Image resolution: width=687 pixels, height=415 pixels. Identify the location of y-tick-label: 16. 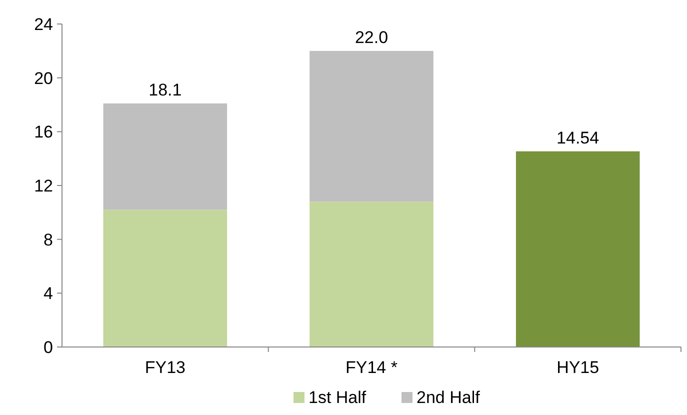
(43, 132).